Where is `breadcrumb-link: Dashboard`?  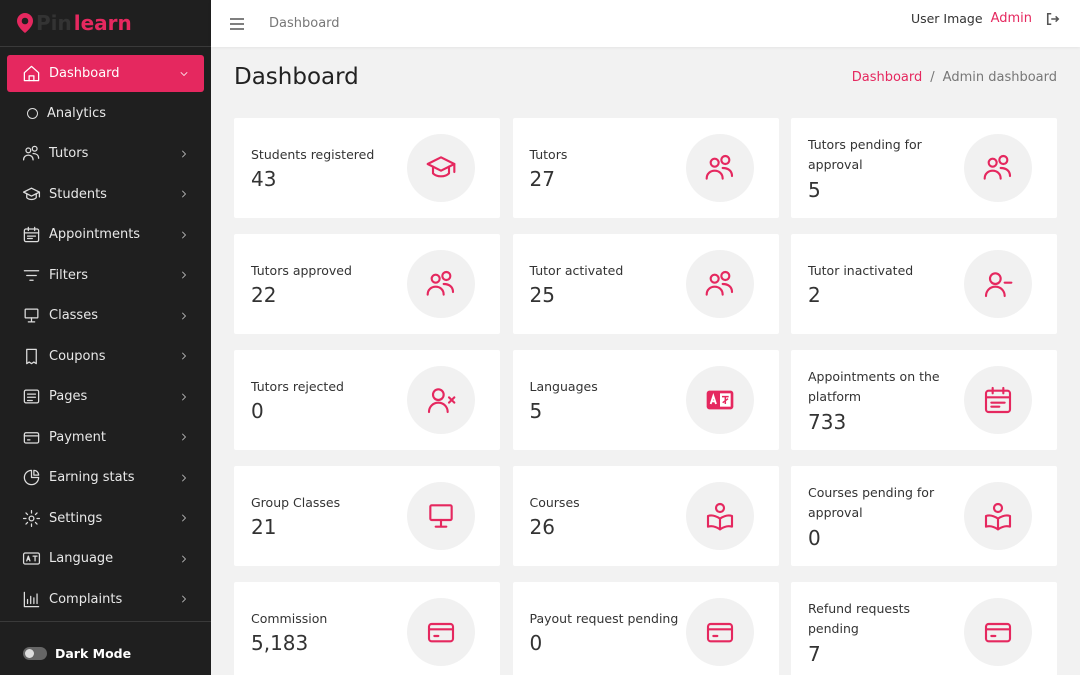 breadcrumb-link: Dashboard is located at coordinates (887, 77).